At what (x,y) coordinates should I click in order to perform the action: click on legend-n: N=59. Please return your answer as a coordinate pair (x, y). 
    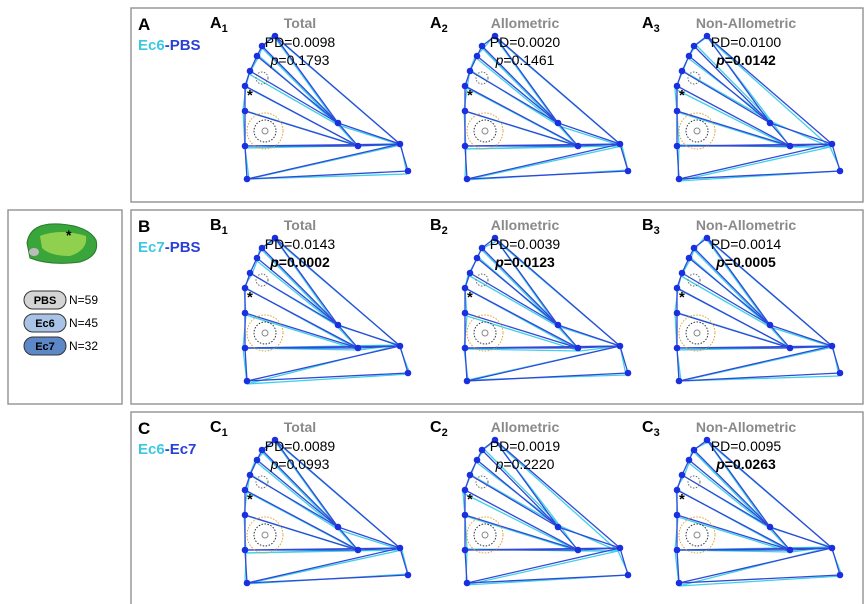
    Looking at the image, I should click on (83, 300).